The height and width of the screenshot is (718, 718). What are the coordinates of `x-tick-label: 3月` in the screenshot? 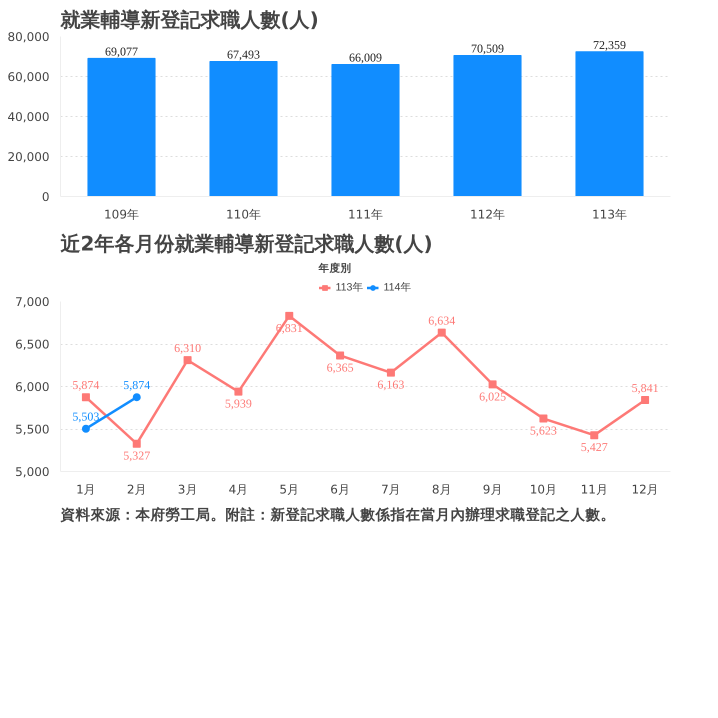 It's located at (188, 489).